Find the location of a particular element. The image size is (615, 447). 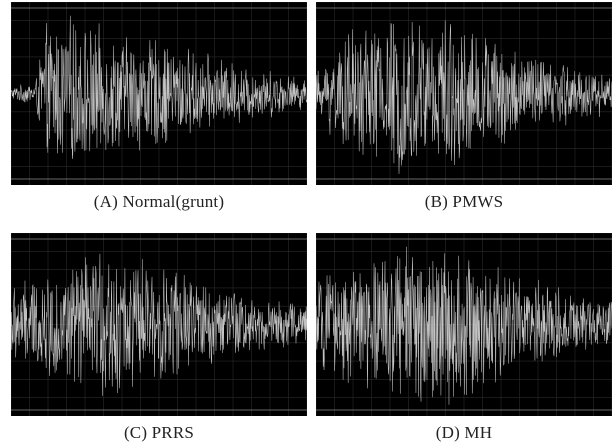

caption-a: (A) Normal(grunt) is located at coordinates (159, 201).